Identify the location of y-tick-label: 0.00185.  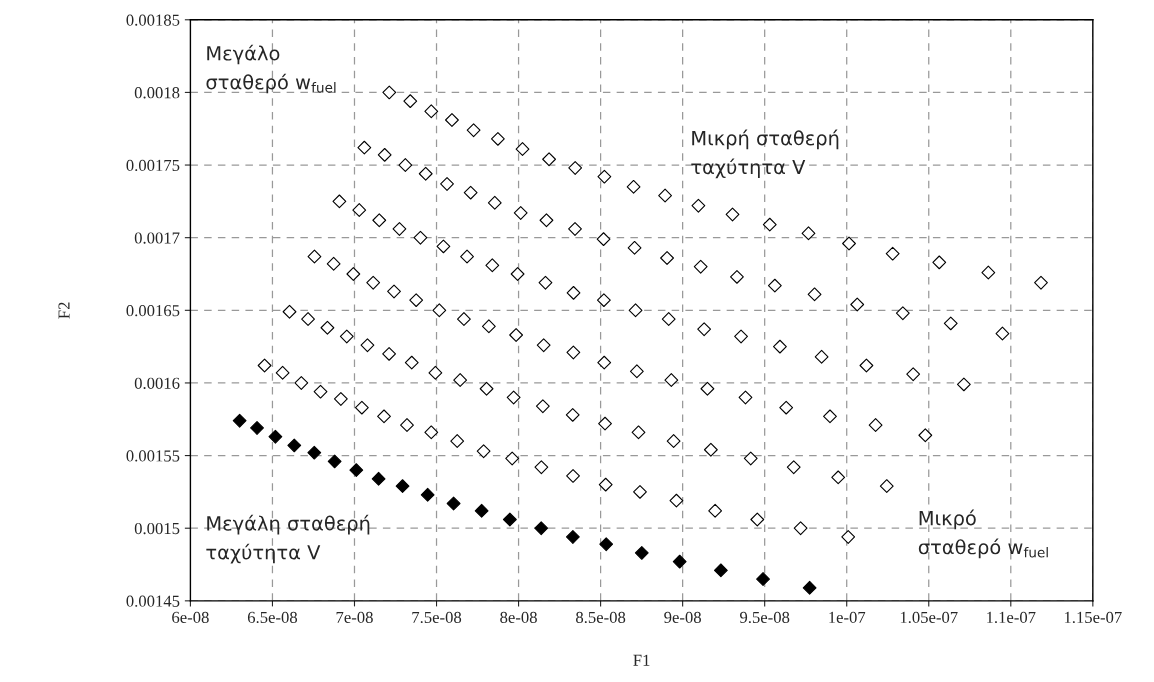
(153, 20).